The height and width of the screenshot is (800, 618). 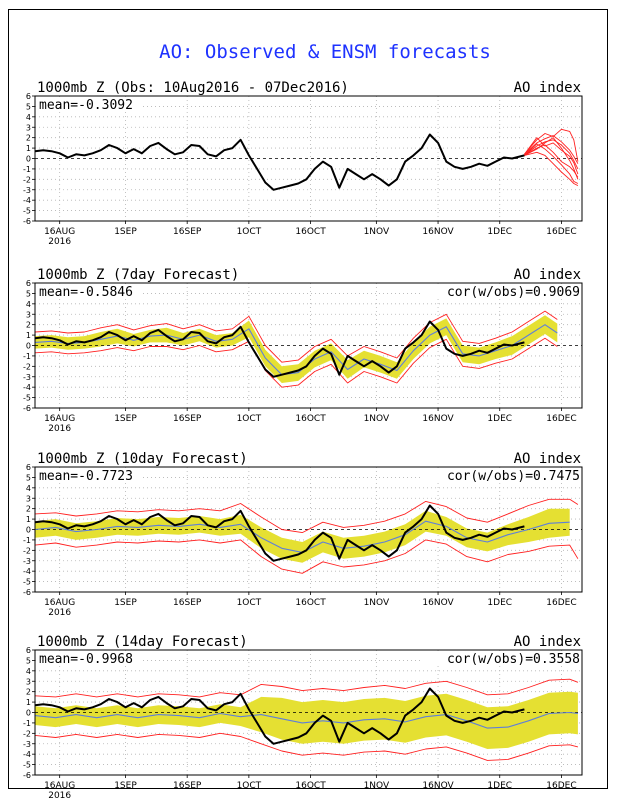 I want to click on ensemble-mean-line, so click(x=306, y=720).